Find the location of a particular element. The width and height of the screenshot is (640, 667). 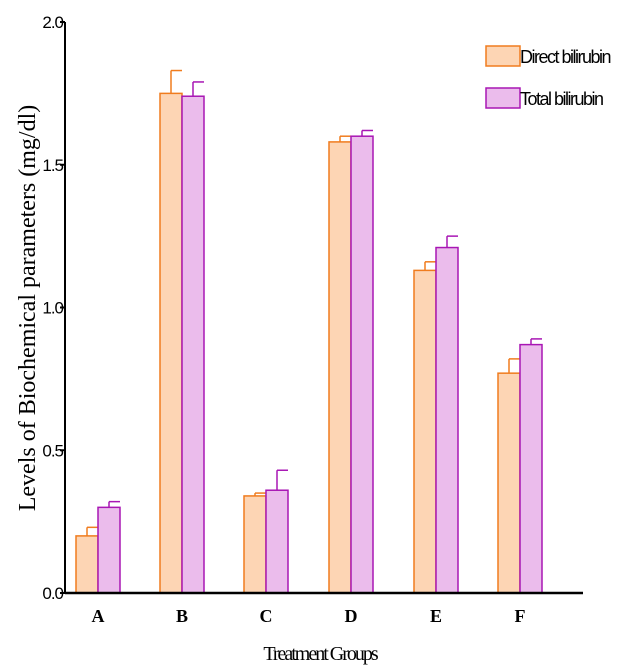

y-axis-title: Levels of Biochemical parameters (mg/dl) is located at coordinates (28, 308).